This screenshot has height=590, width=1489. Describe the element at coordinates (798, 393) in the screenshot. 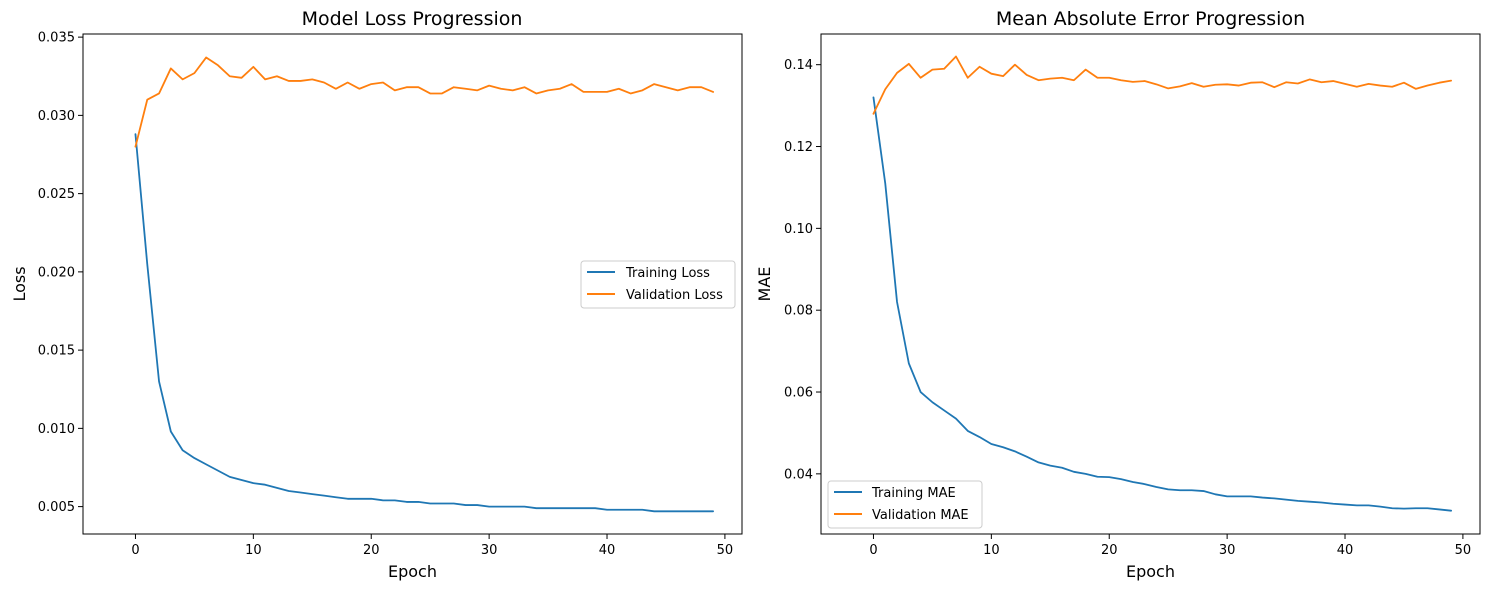

I see `mae-ytick-label: 0.06` at that location.